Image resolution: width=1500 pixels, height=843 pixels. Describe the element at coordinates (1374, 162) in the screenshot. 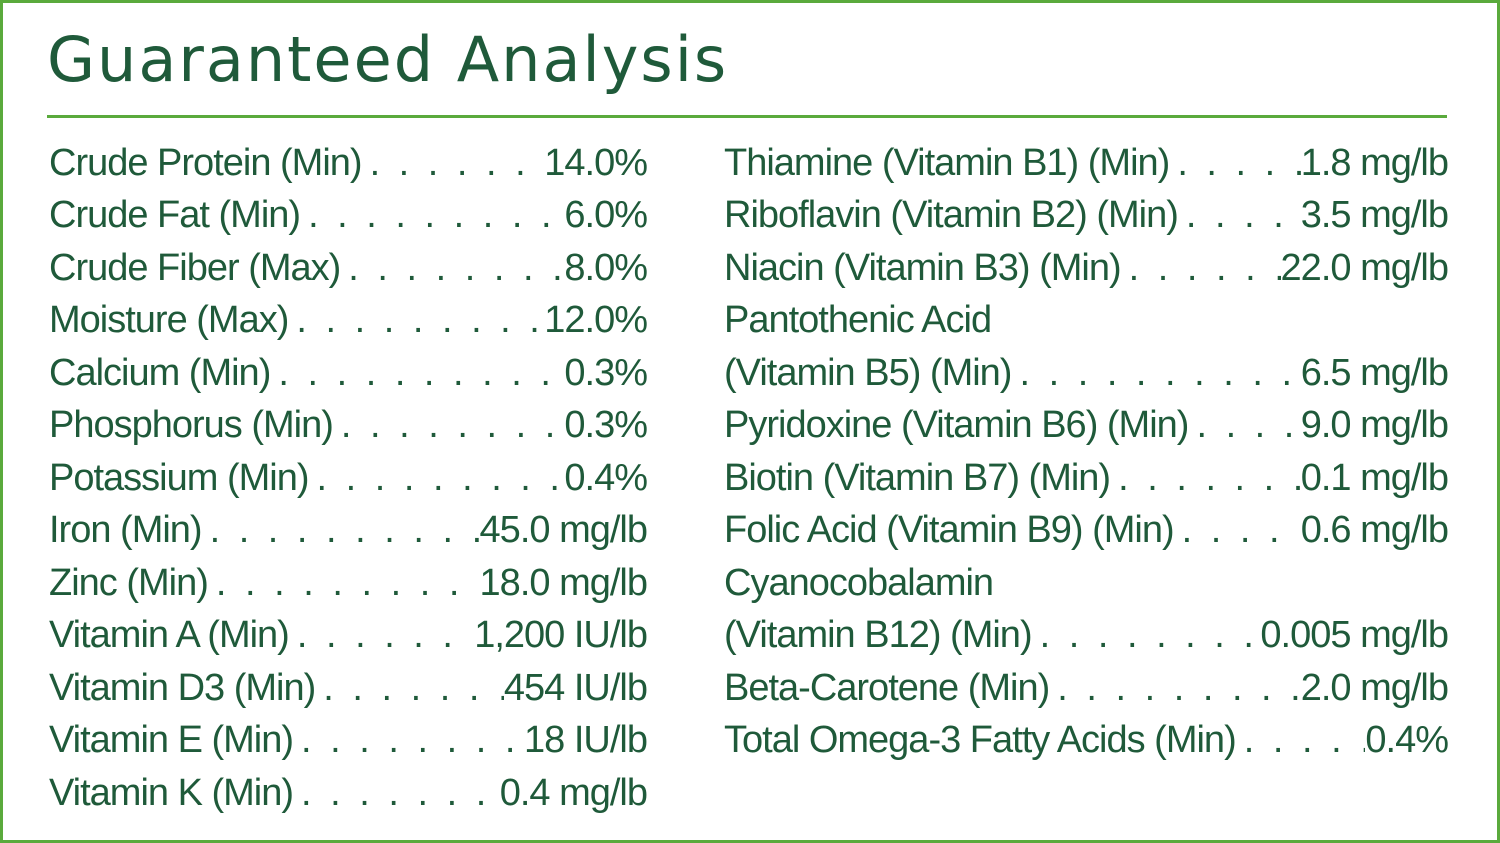

I see `nutrient-value: 1.8 mg/lb` at that location.